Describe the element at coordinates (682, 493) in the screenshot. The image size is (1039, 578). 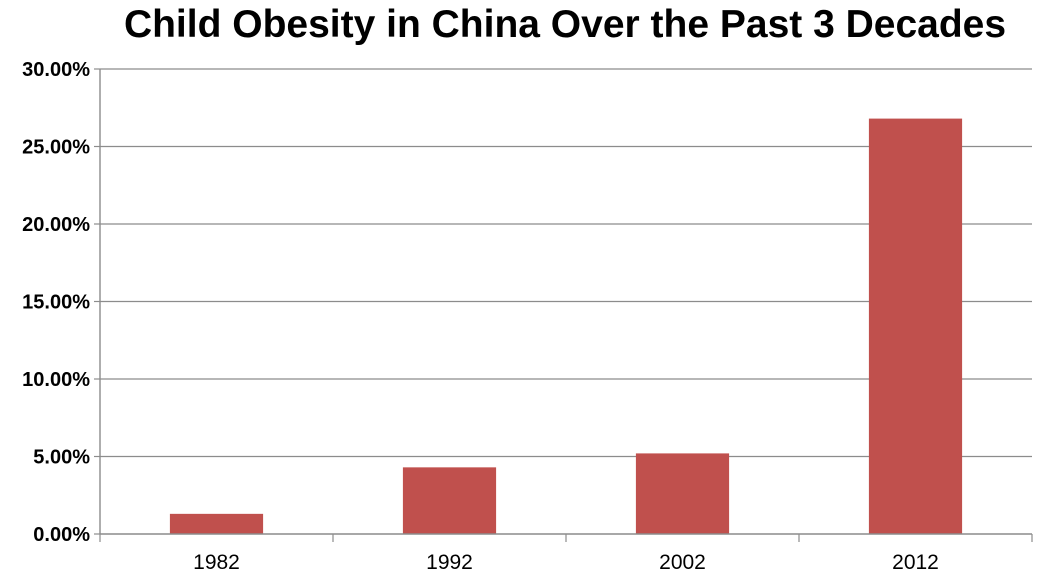
I see `bar-2002` at that location.